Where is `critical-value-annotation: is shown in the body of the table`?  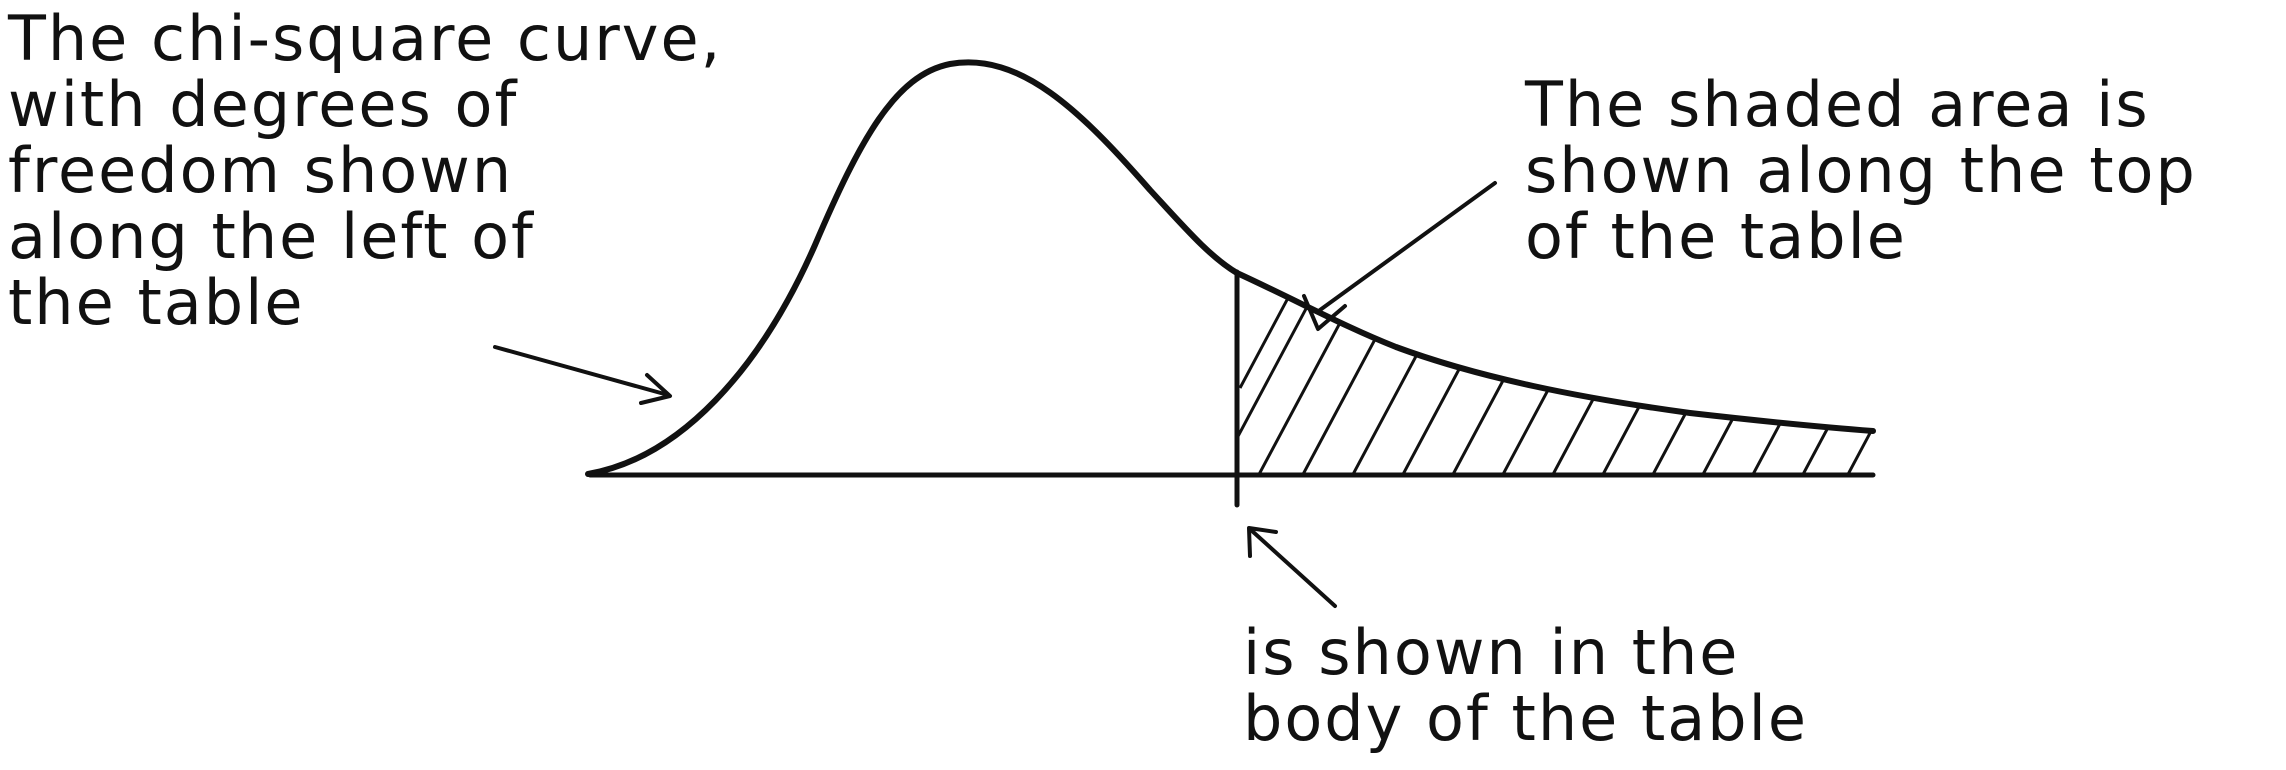 critical-value-annotation: is shown in the body of the table is located at coordinates (1525, 685).